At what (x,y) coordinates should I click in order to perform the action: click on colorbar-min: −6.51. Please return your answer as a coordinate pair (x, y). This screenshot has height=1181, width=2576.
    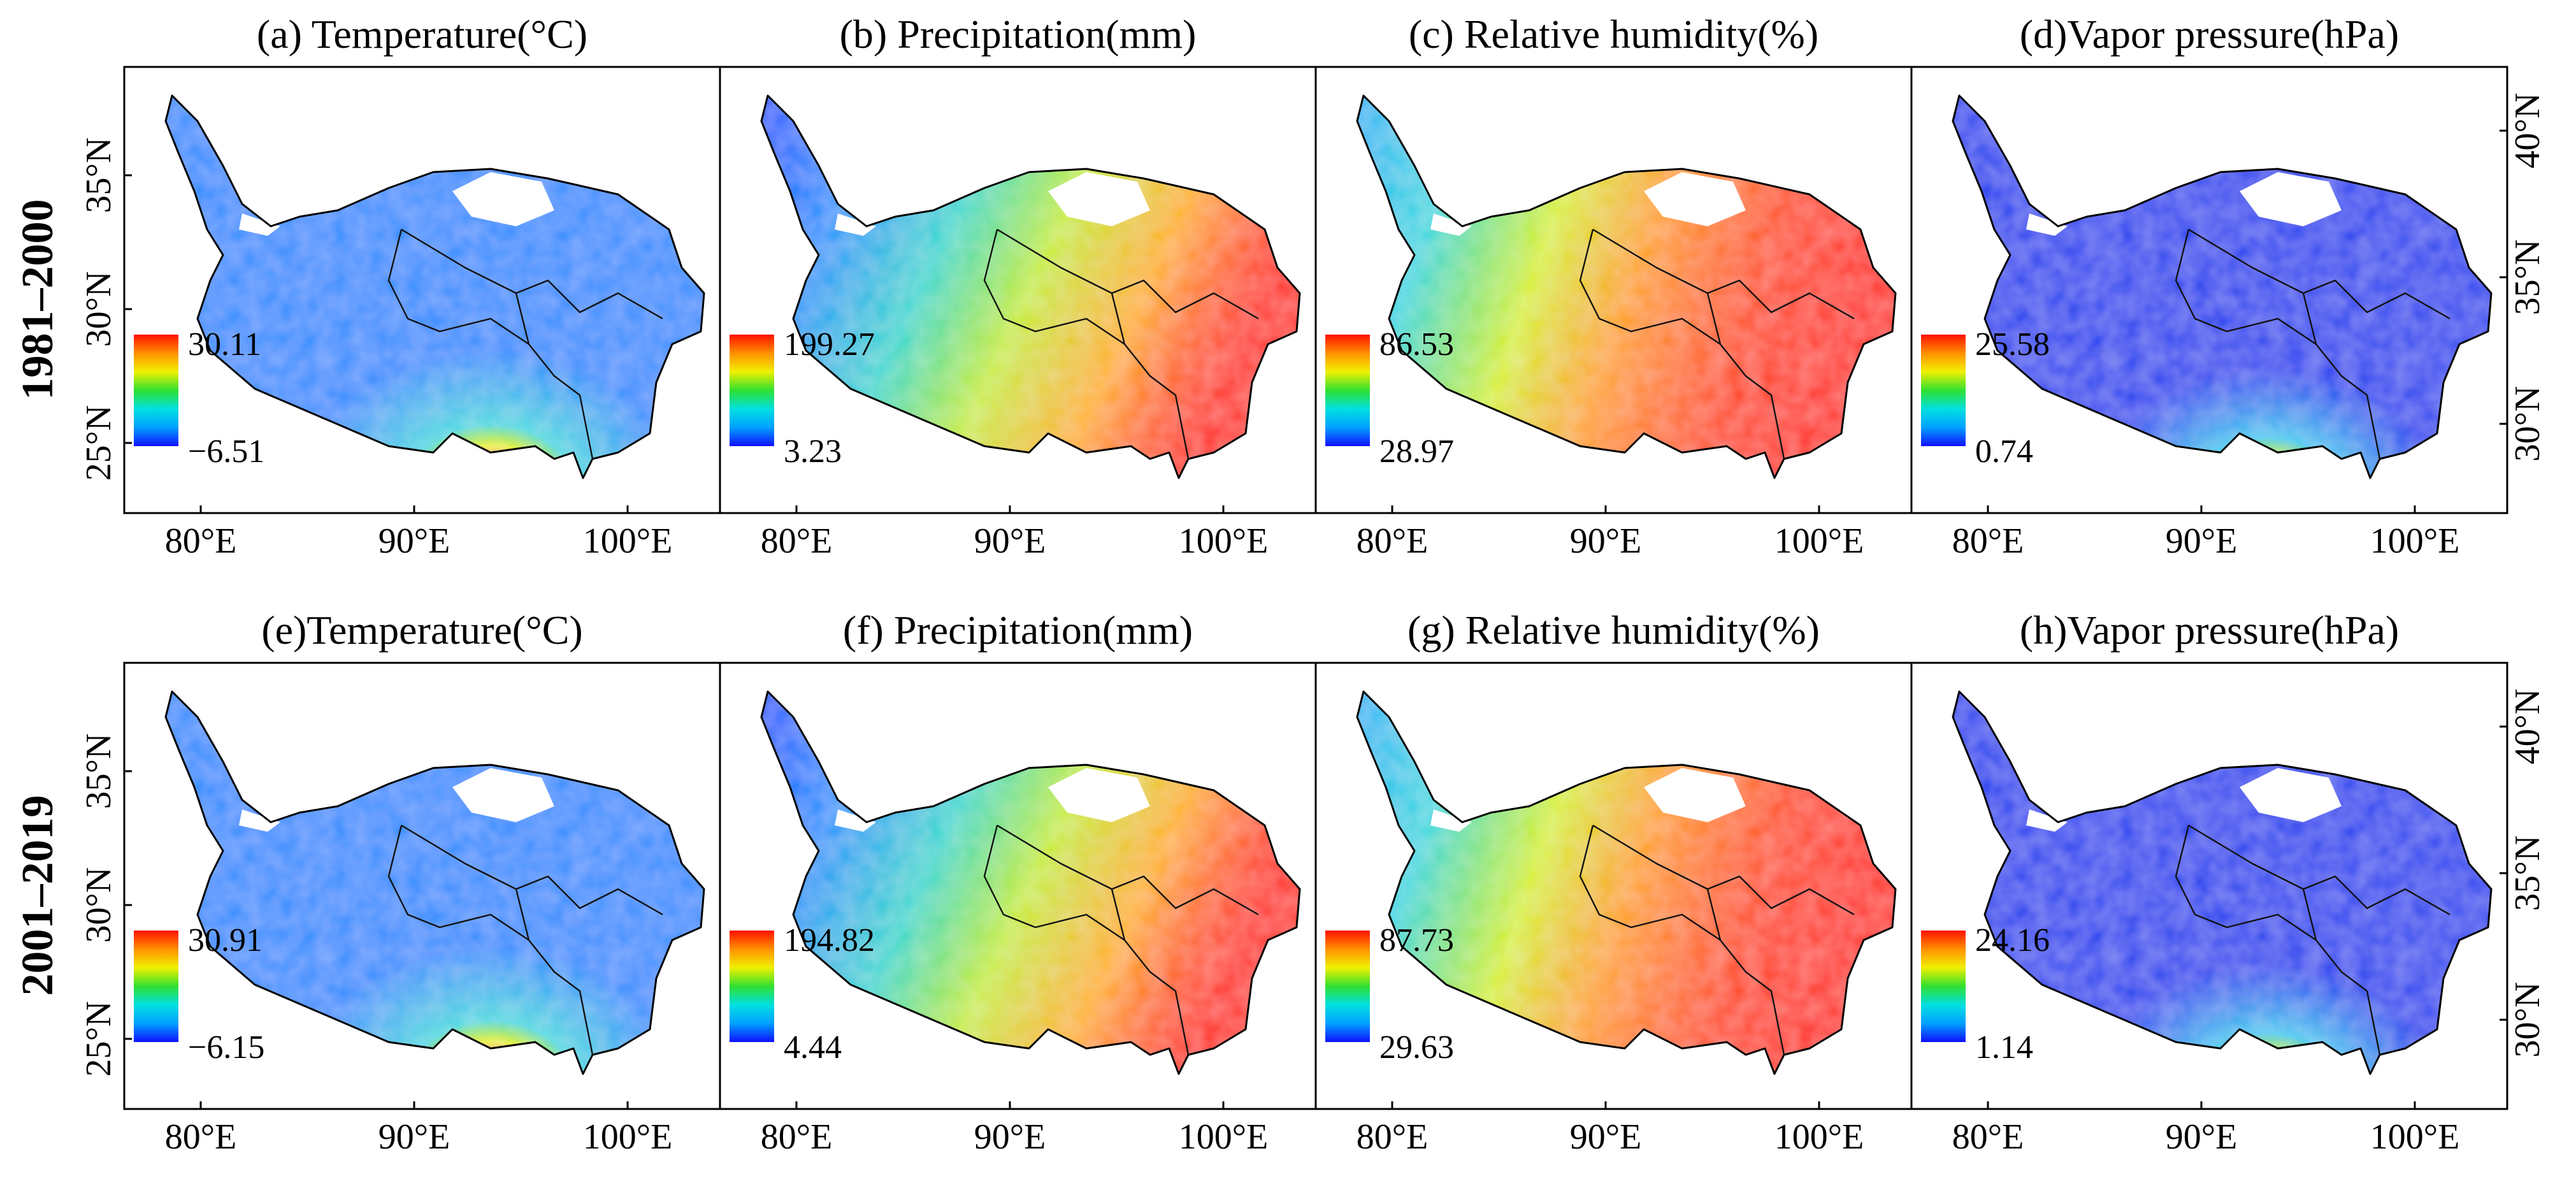
    Looking at the image, I should click on (226, 451).